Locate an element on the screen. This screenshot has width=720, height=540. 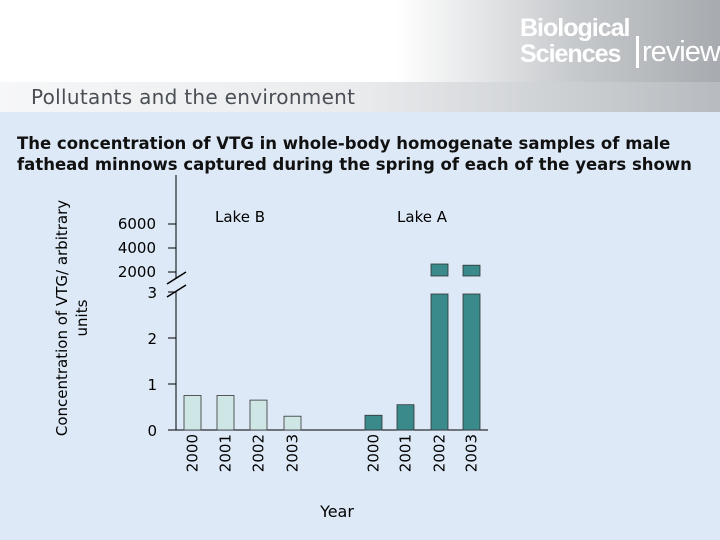
y-tick-label: 1 is located at coordinates (152, 385).